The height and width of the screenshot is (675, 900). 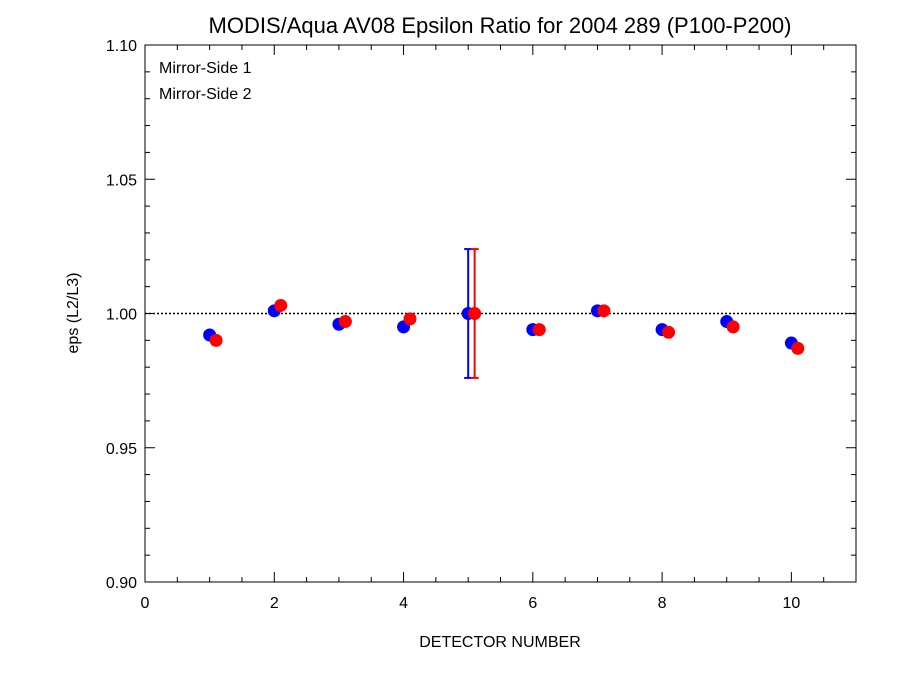 I want to click on y-tick-label: 0.95, so click(x=121, y=449).